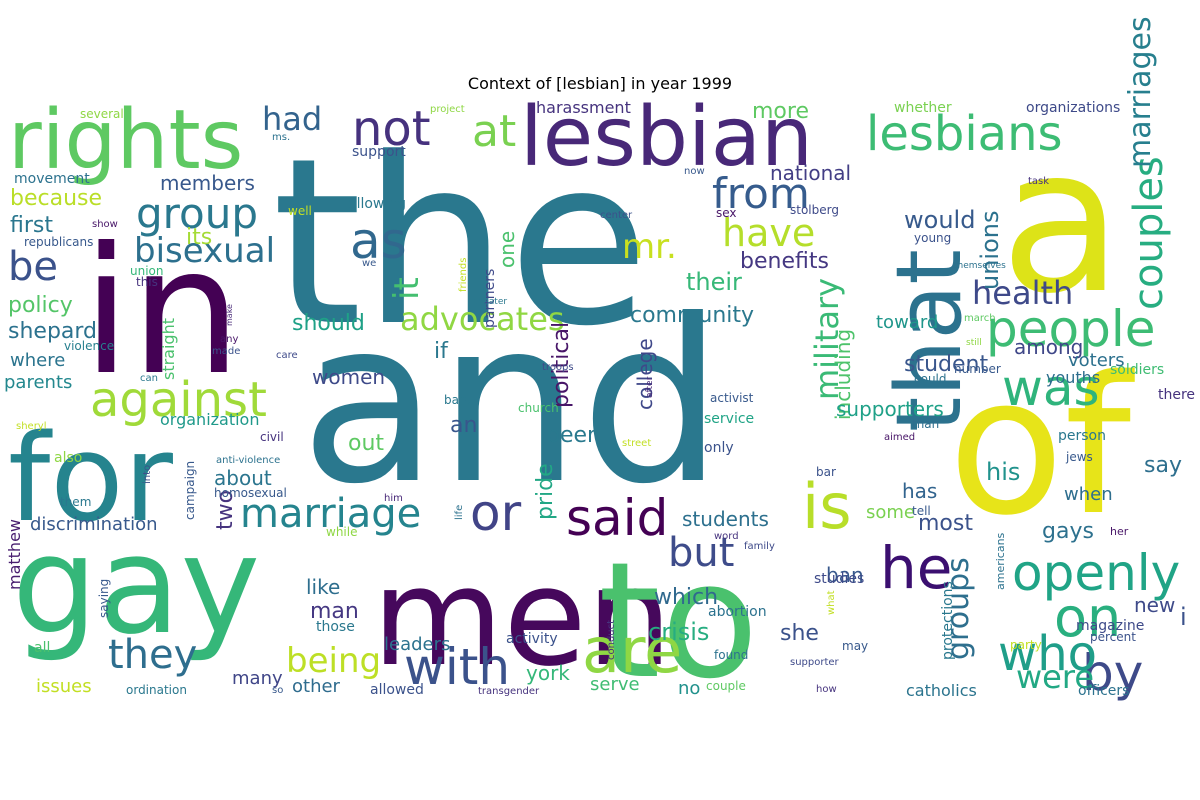 This screenshot has width=1200, height=800. Describe the element at coordinates (815, 662) in the screenshot. I see `word-supporter: supporter` at that location.